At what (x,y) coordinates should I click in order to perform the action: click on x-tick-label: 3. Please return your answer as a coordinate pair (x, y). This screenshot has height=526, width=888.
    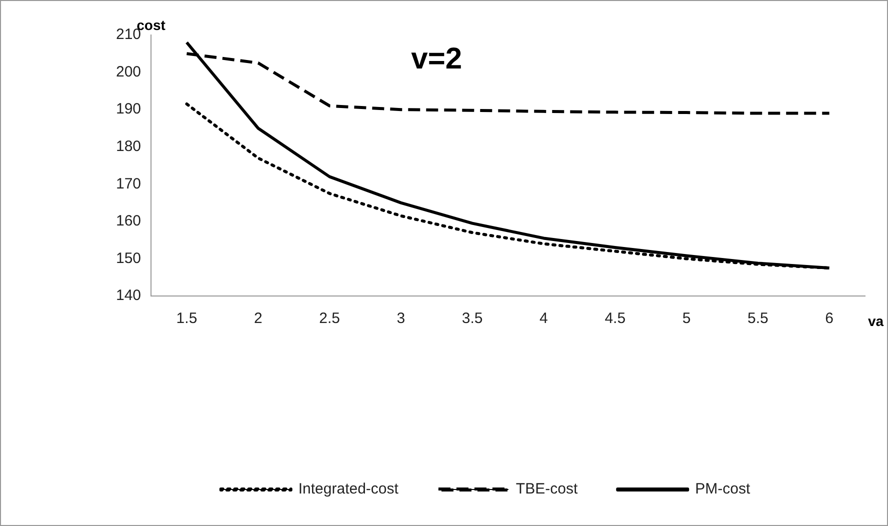
    Looking at the image, I should click on (401, 319).